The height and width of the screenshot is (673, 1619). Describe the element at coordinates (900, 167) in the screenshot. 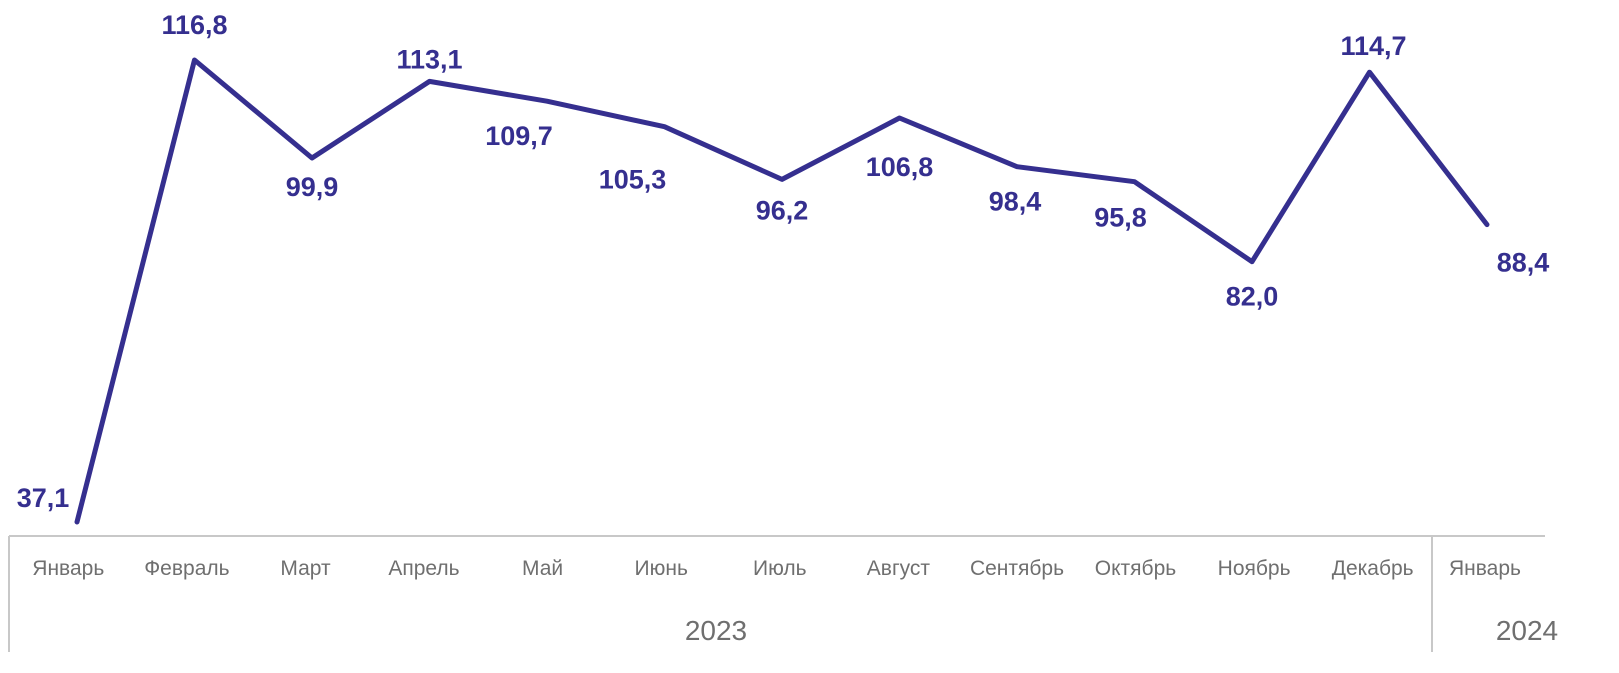

I see `data-label: 106,8` at that location.